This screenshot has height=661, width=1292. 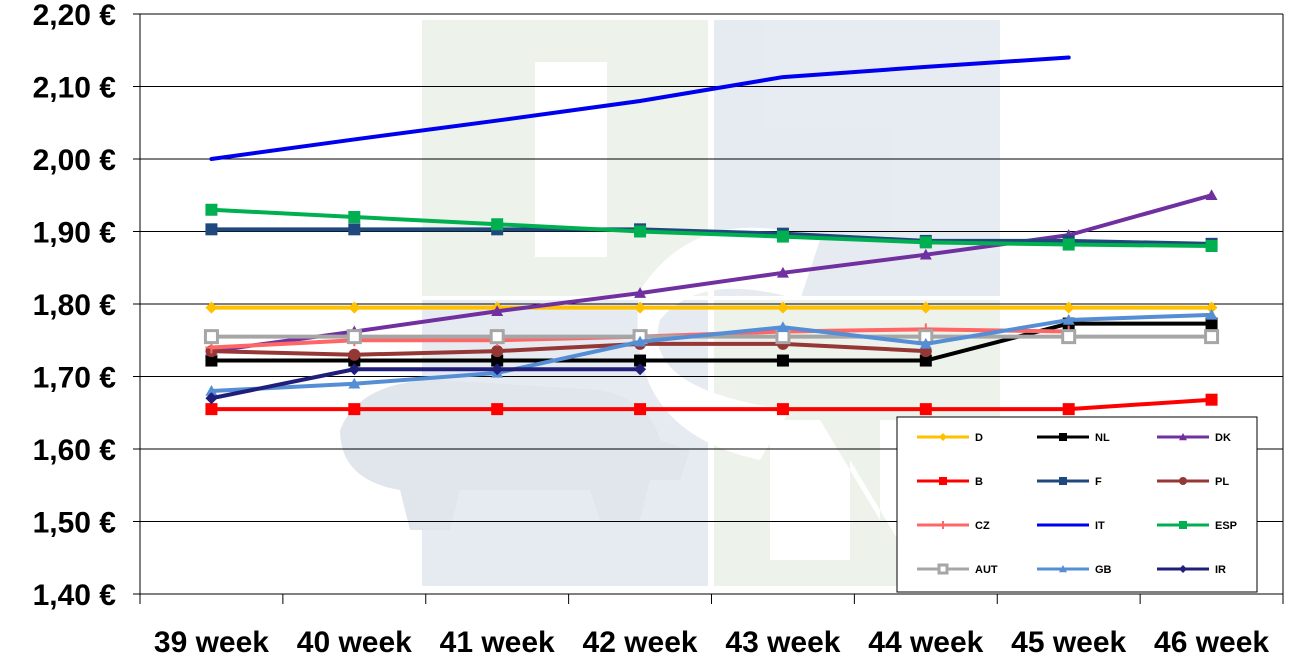 What do you see at coordinates (1193, 482) in the screenshot?
I see `legend-item-pl: PL` at bounding box center [1193, 482].